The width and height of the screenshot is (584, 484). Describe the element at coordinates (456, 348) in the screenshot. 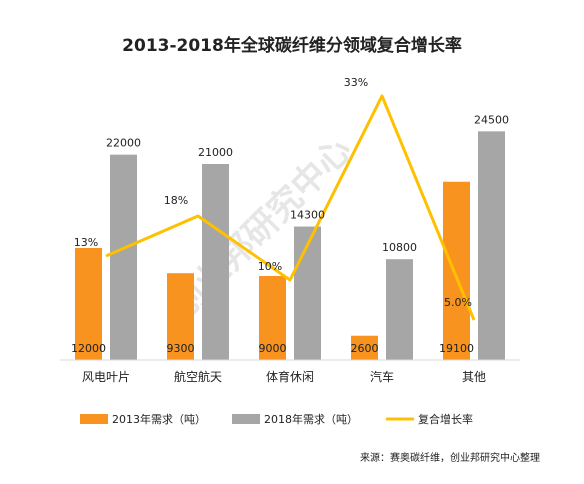

I see `bar-value-label: 19100` at that location.